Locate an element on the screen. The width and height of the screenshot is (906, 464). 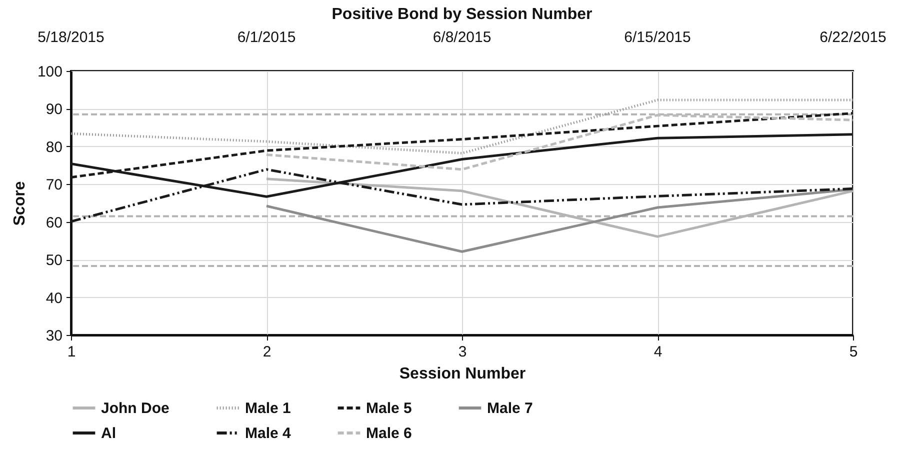
y-tick-label: 70 is located at coordinates (54, 185).